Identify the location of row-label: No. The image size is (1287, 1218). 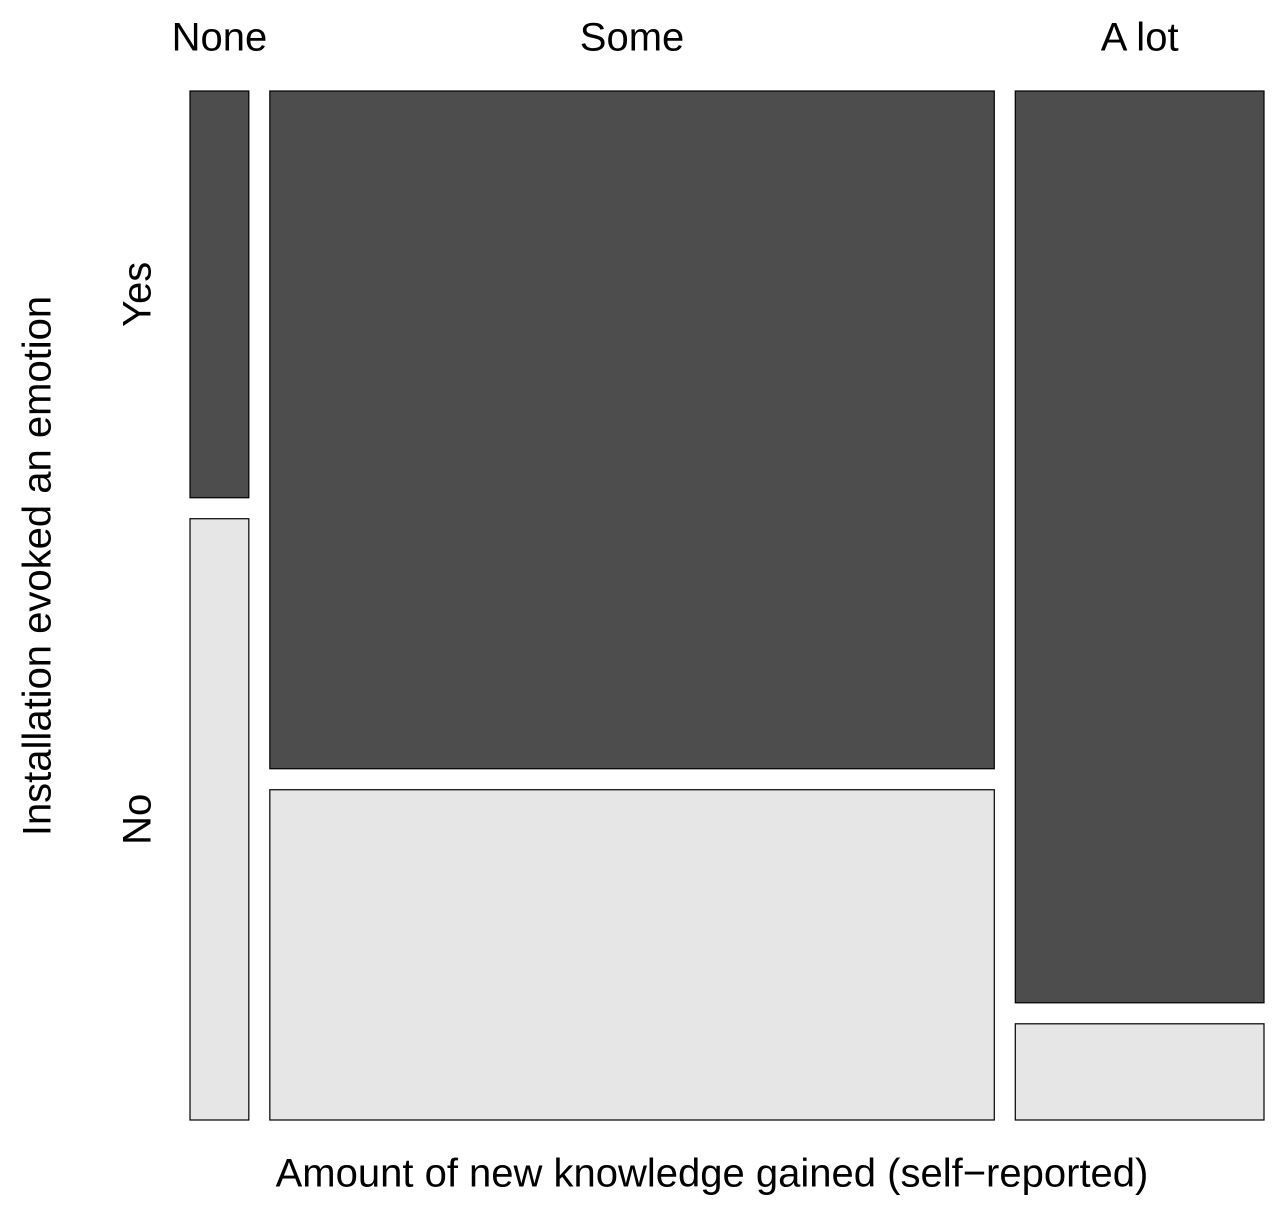
(138, 819).